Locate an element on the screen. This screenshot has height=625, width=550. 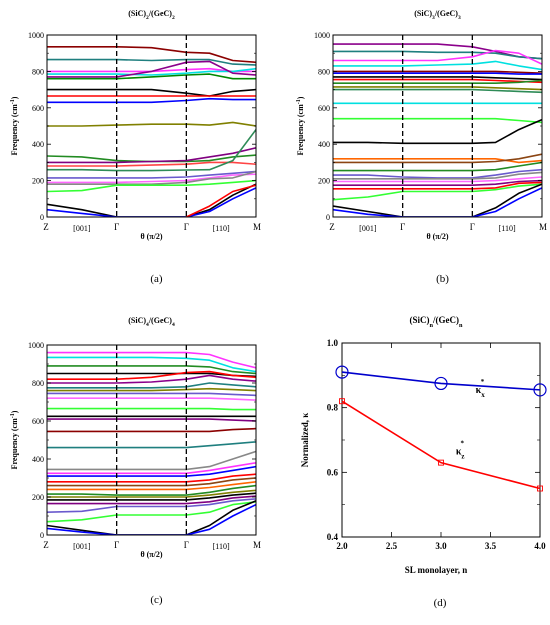
x-axis-label: SL monolayer, n is located at coordinates (436, 570).